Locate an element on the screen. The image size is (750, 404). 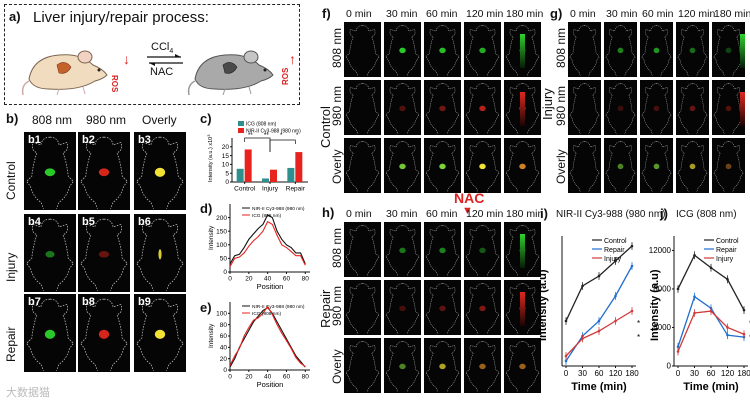
significance-marker: ** is located at coordinates (250, 136).